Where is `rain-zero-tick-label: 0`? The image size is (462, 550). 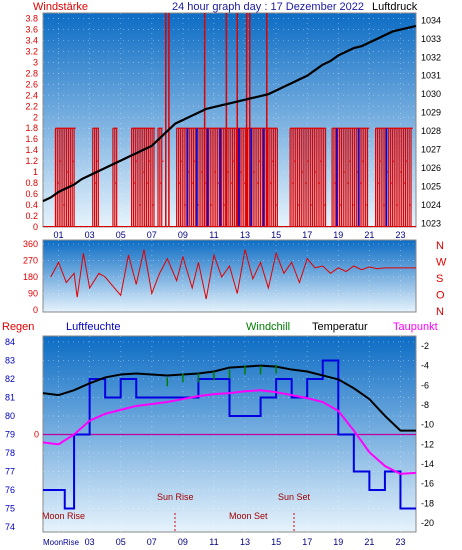 rain-zero-tick-label: 0 is located at coordinates (36, 435).